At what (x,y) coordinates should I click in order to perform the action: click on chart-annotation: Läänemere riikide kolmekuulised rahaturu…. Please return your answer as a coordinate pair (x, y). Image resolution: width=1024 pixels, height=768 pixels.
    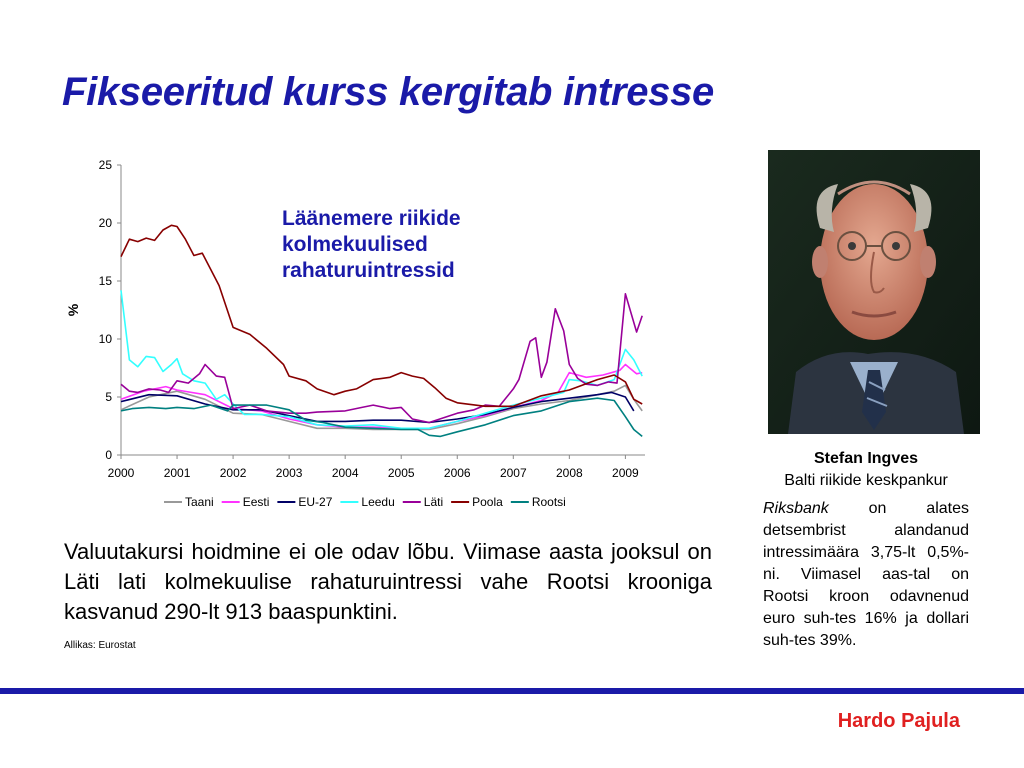
    Looking at the image, I should click on (371, 245).